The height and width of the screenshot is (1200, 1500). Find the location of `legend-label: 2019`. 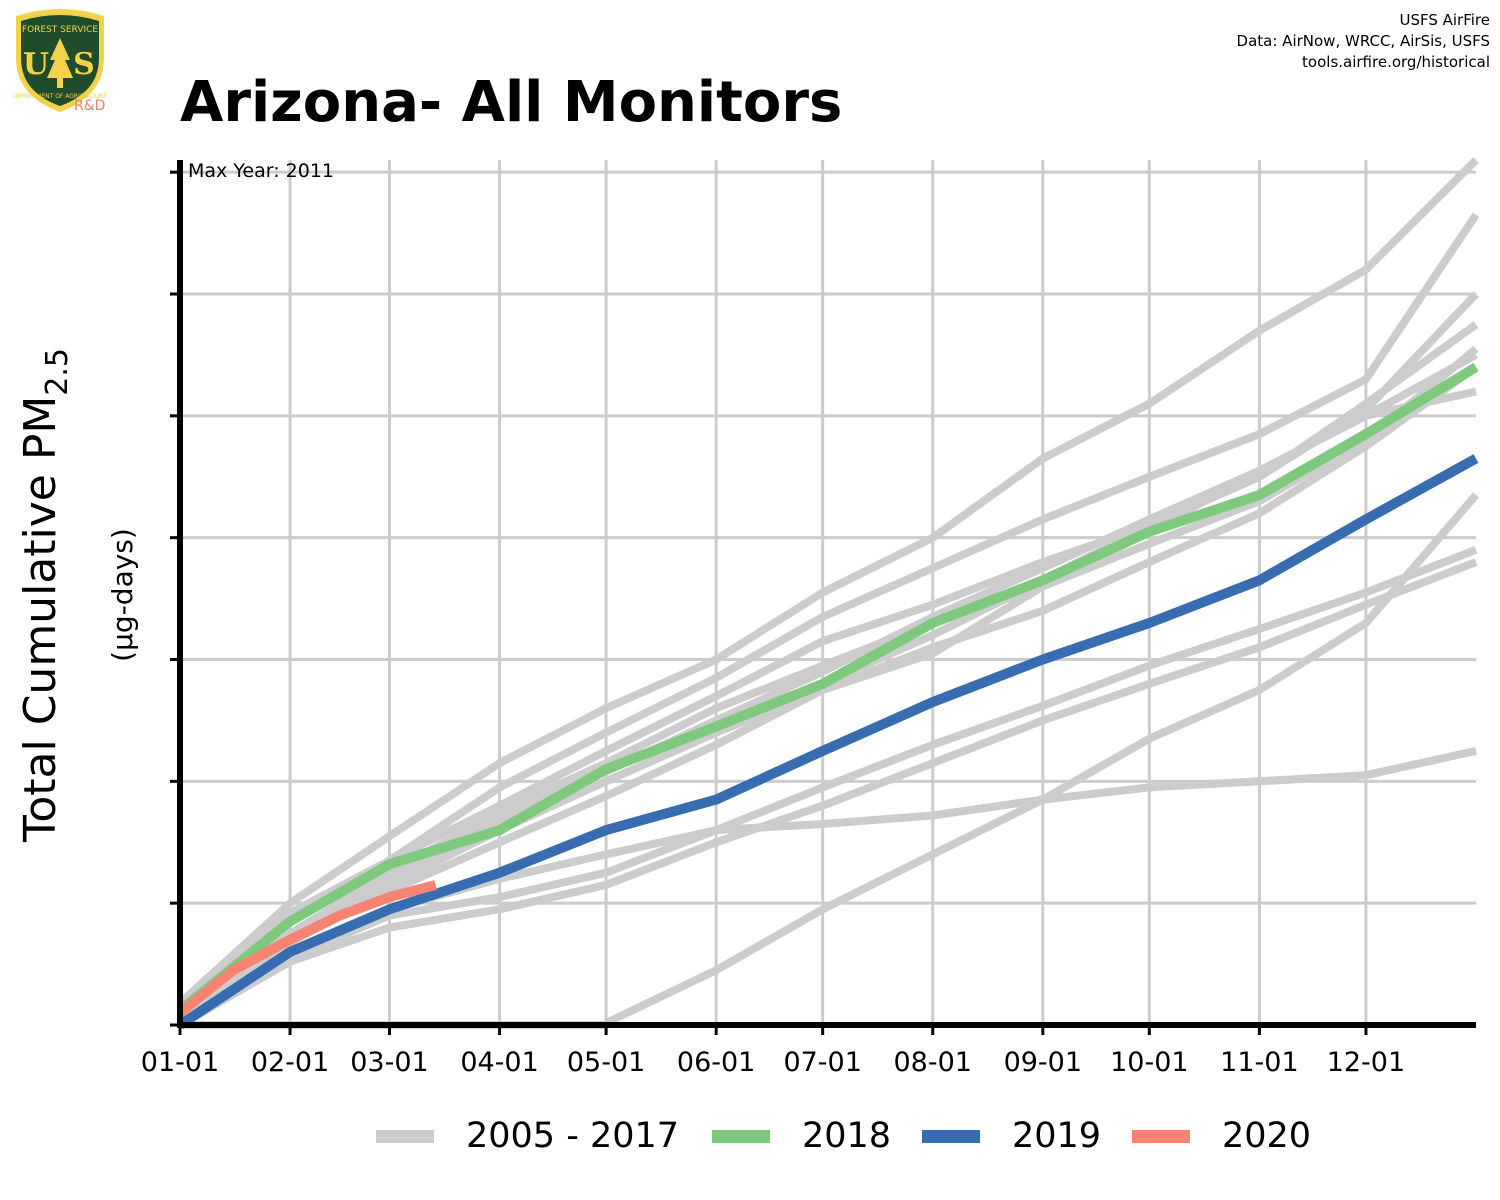

legend-label: 2019 is located at coordinates (1057, 1136).